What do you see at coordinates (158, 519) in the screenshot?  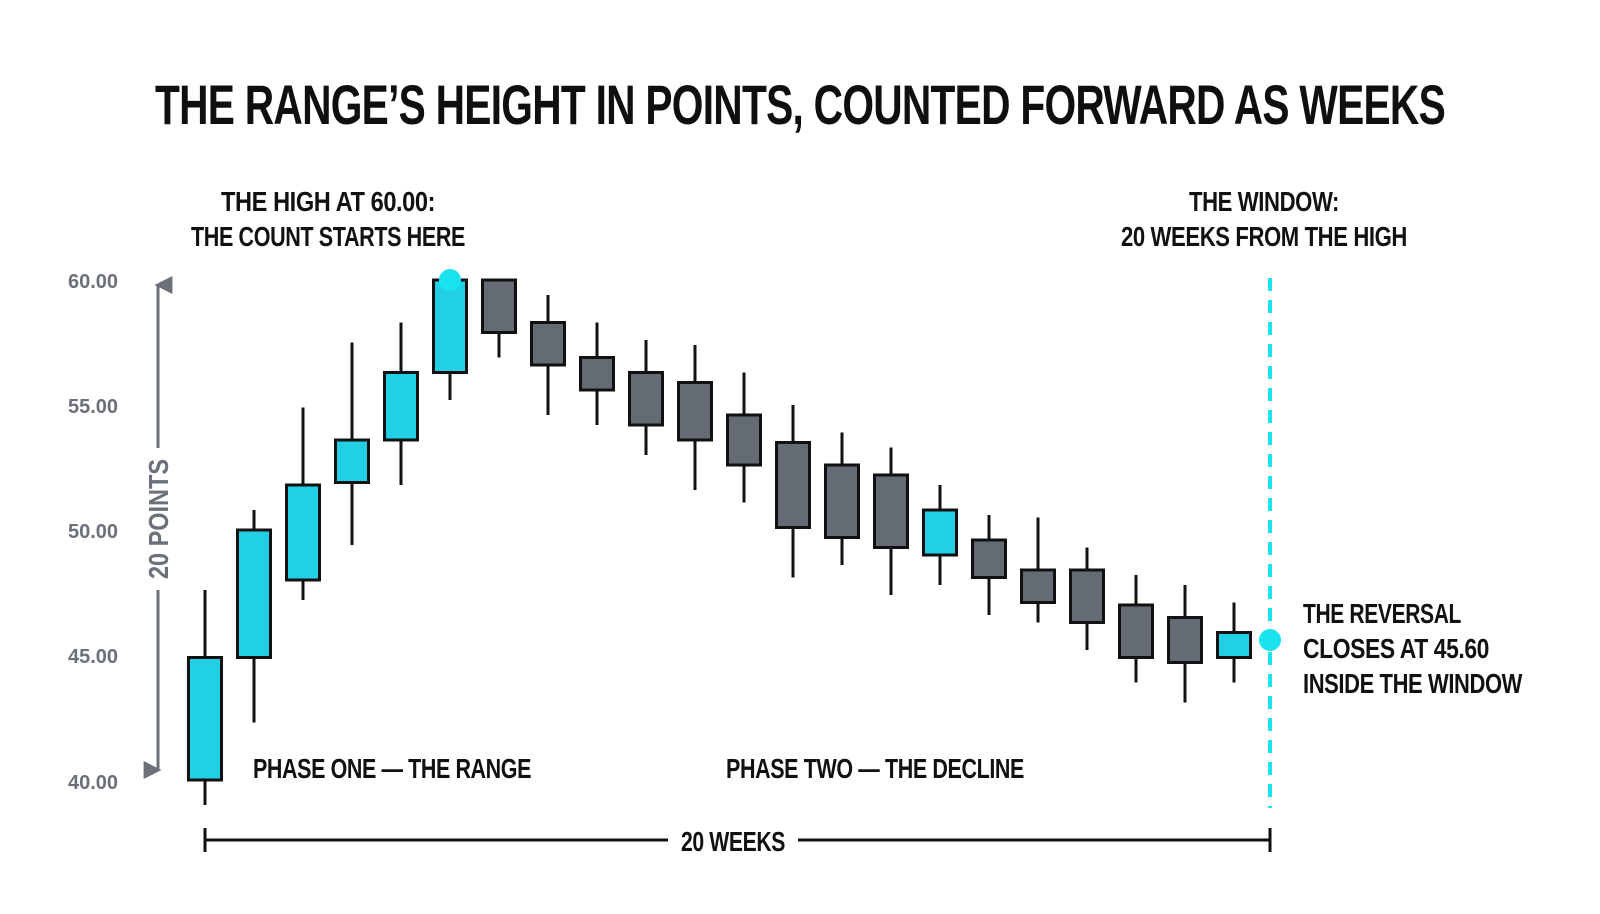 I see `y-axis-label: 20 POINTS` at bounding box center [158, 519].